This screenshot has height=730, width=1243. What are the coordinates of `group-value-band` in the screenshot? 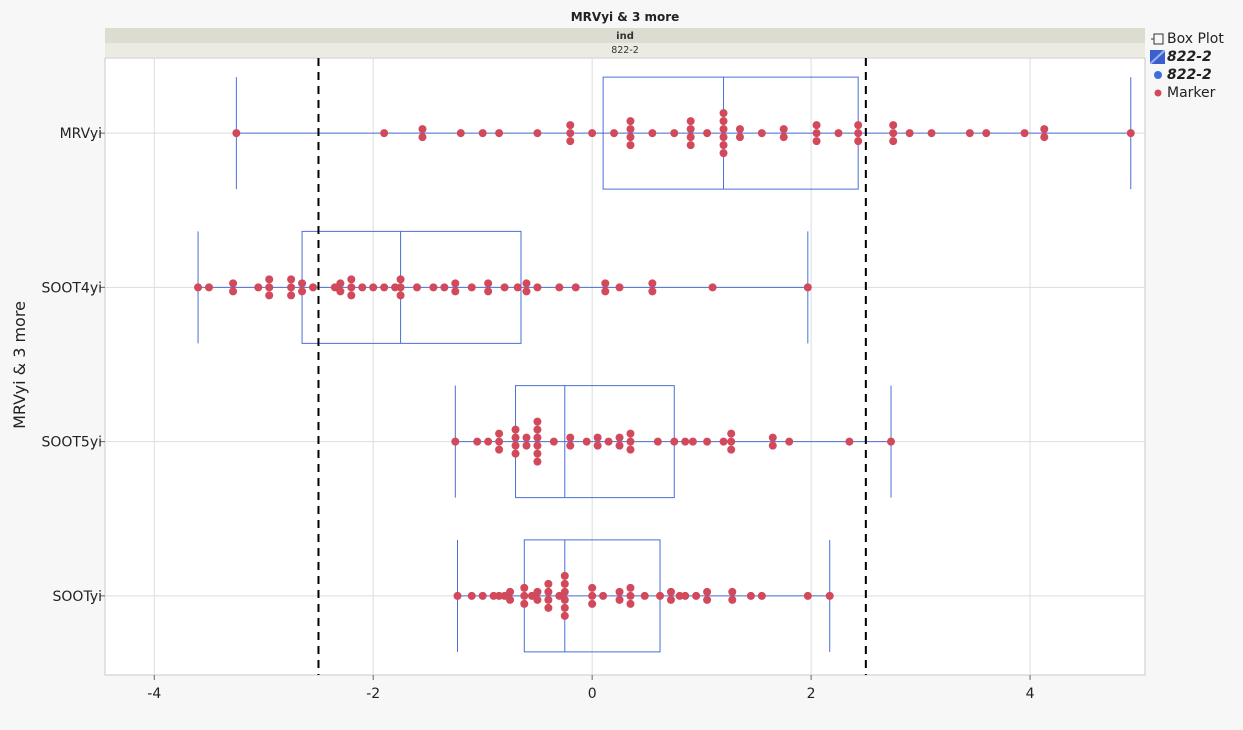 It's located at (625, 50).